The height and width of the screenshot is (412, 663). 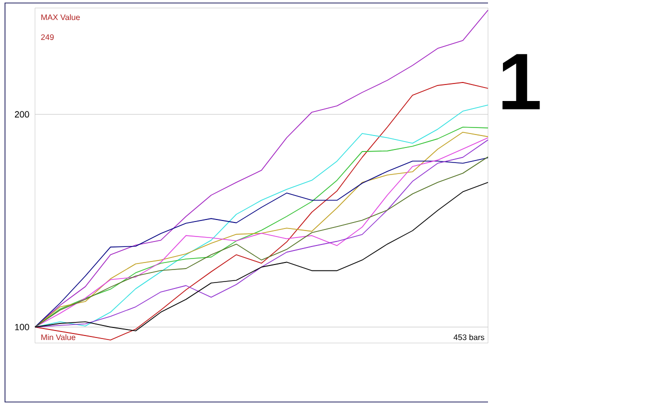 What do you see at coordinates (60, 17) in the screenshot?
I see `annotation: MAX Value` at bounding box center [60, 17].